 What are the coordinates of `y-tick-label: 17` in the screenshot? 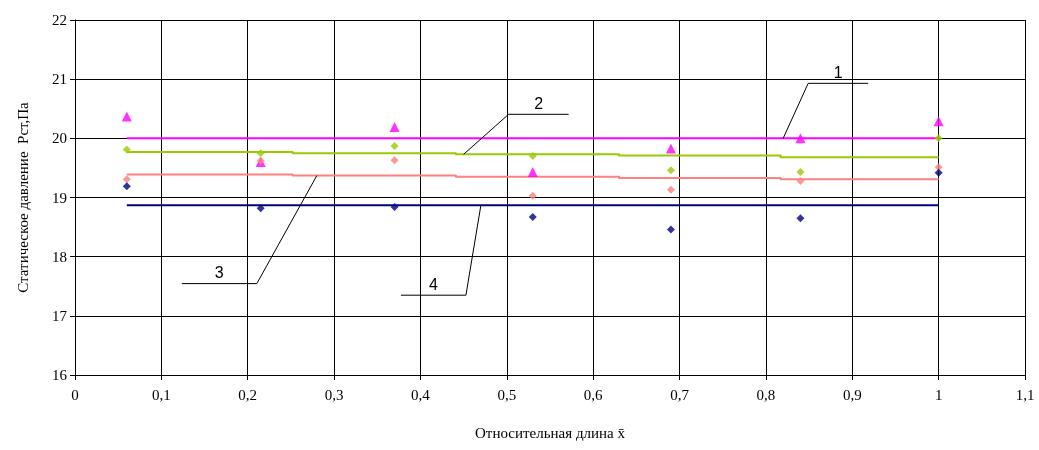 It's located at (60, 315).